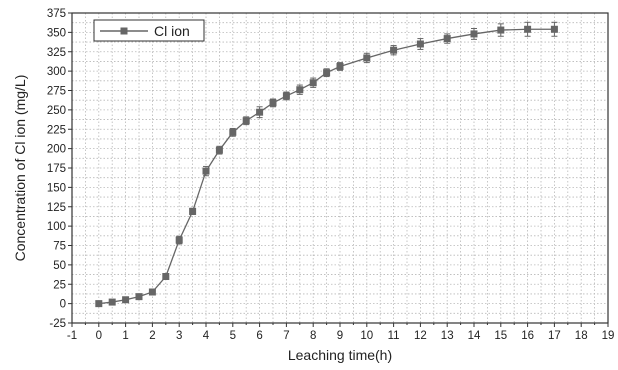 This screenshot has height=370, width=618. What do you see at coordinates (394, 336) in the screenshot?
I see `x-tick-label: 11` at bounding box center [394, 336].